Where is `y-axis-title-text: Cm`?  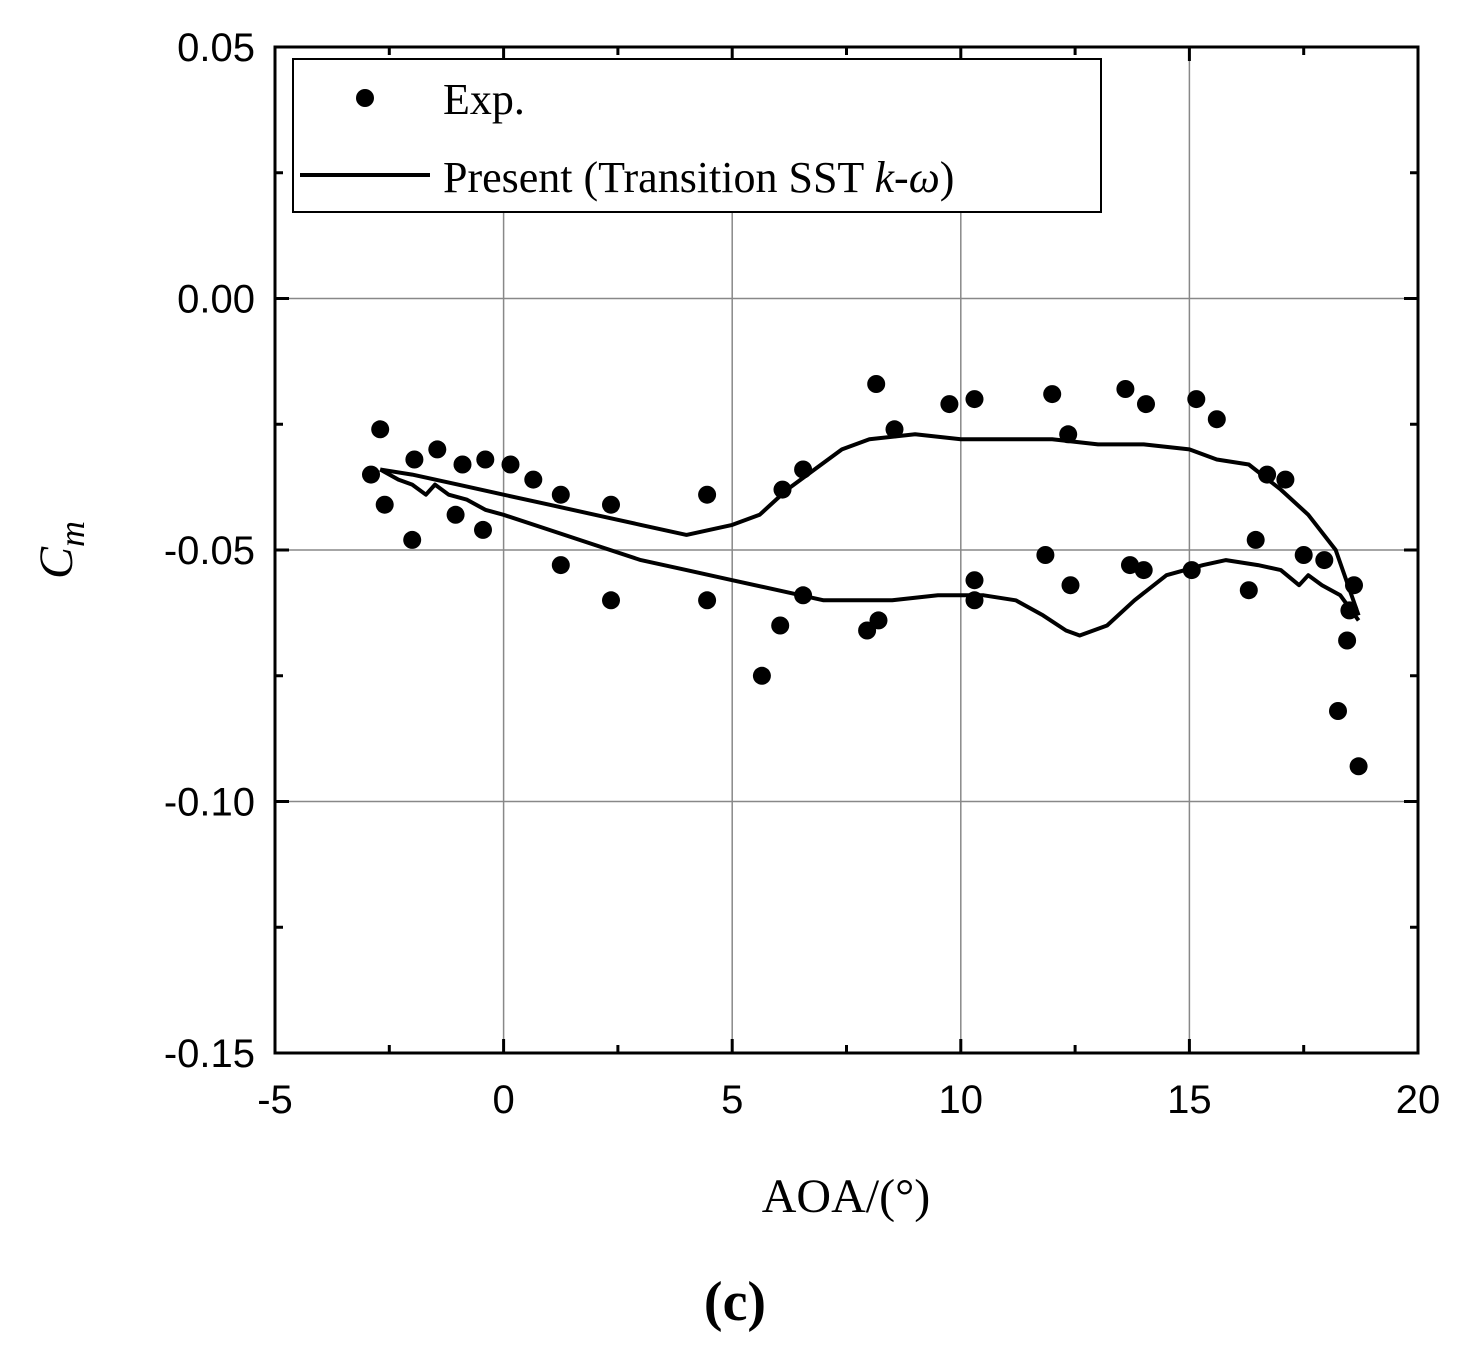 y-axis-title-text: Cm is located at coordinates (61, 550).